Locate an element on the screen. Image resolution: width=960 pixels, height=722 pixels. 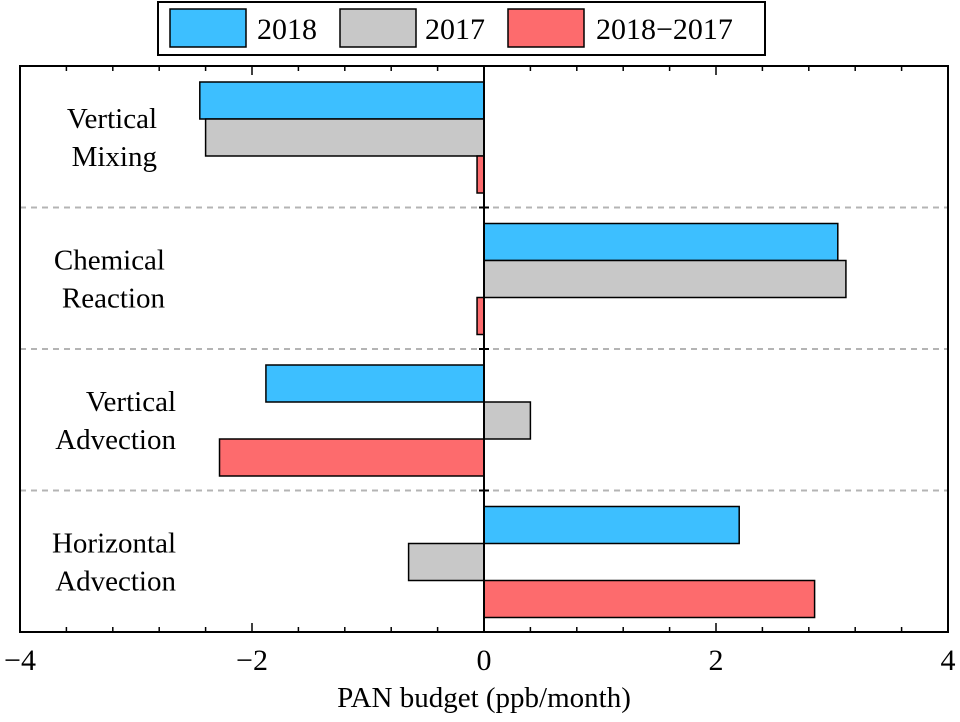
legend: 2018 2017 2018−2017 is located at coordinates (461, 28).